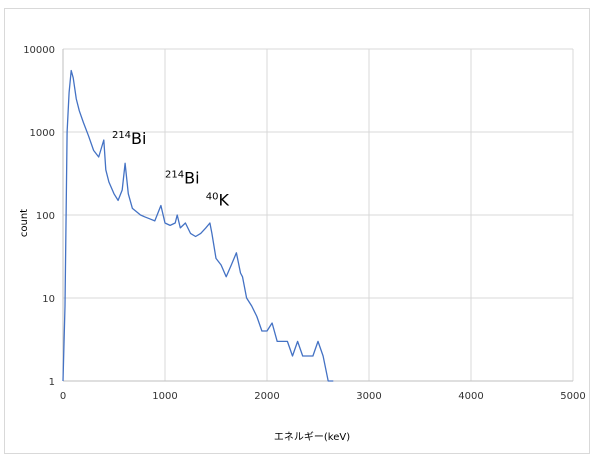  Describe the element at coordinates (572, 396) in the screenshot. I see `x-tick-label: 5000` at that location.